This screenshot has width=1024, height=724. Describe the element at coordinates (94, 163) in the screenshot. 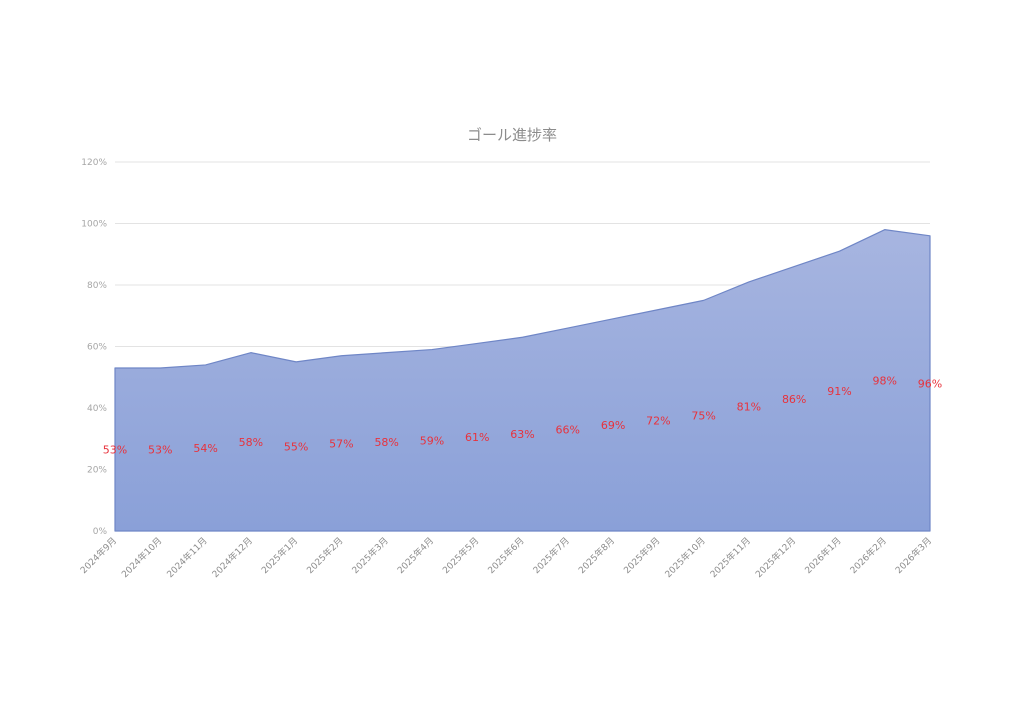

I see `y-tick-label: 120%` at that location.